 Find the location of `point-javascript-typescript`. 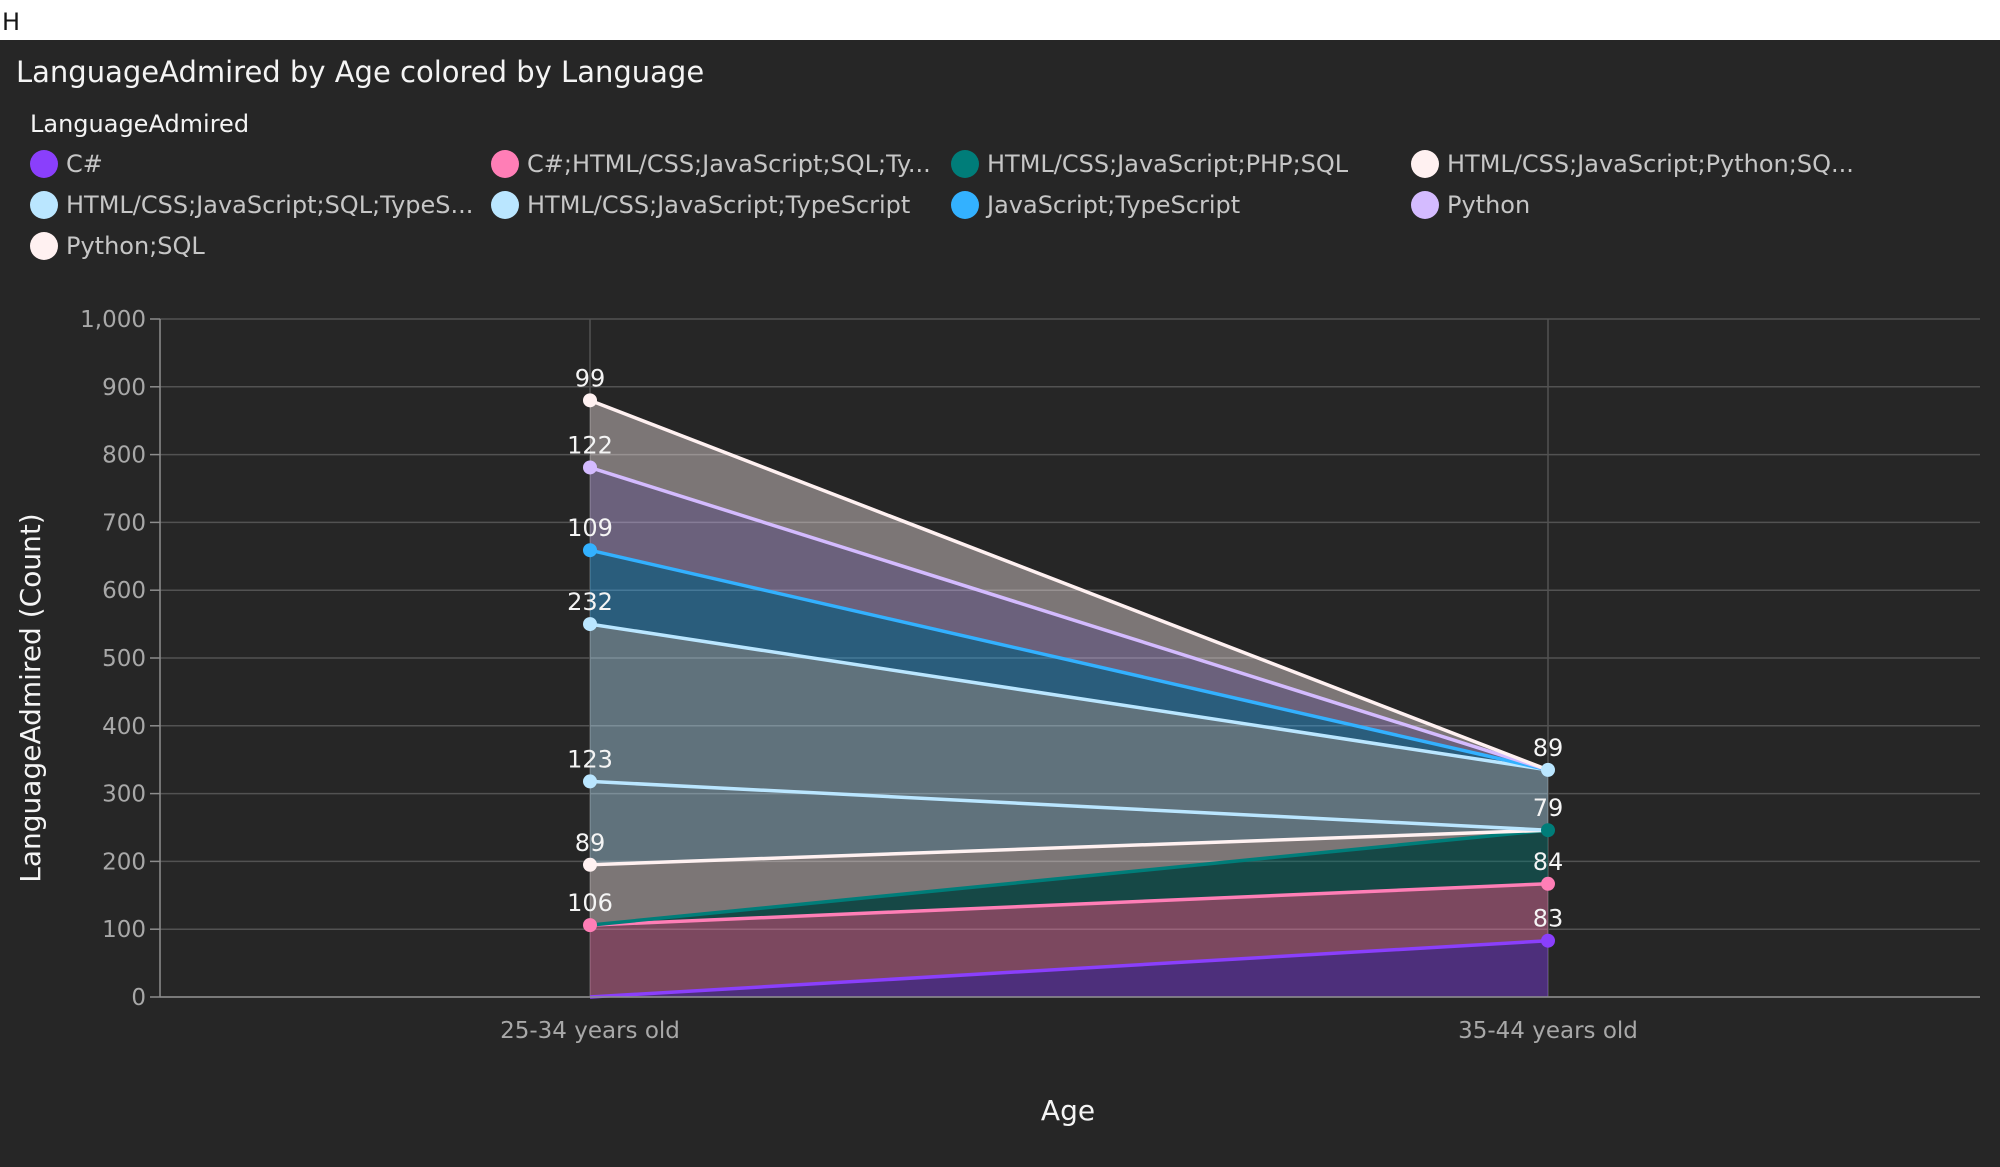

point-javascript-typescript is located at coordinates (590, 550).